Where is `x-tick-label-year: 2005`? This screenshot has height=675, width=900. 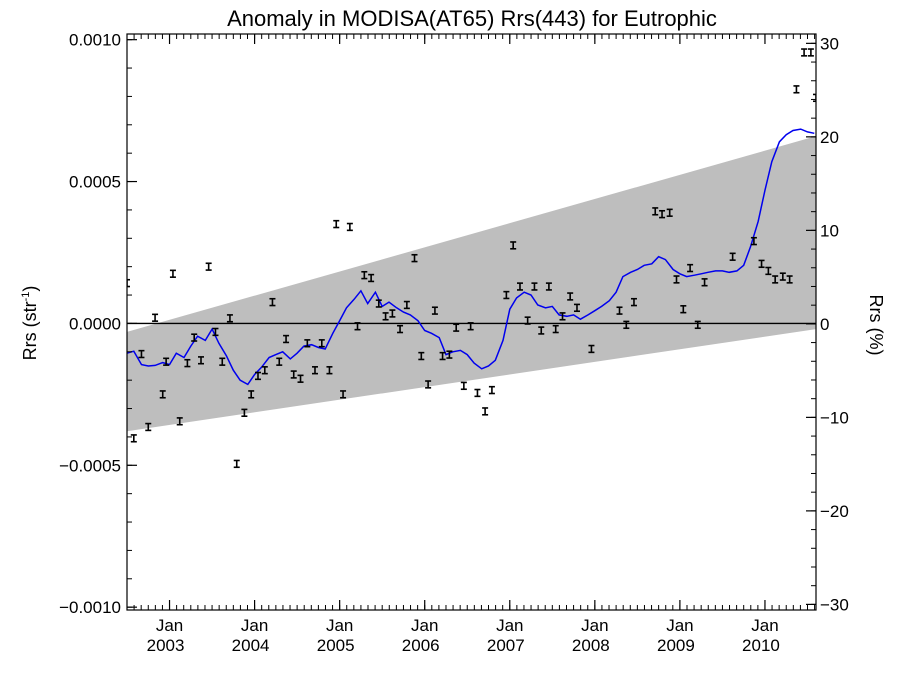 x-tick-label-year: 2005 is located at coordinates (336, 645).